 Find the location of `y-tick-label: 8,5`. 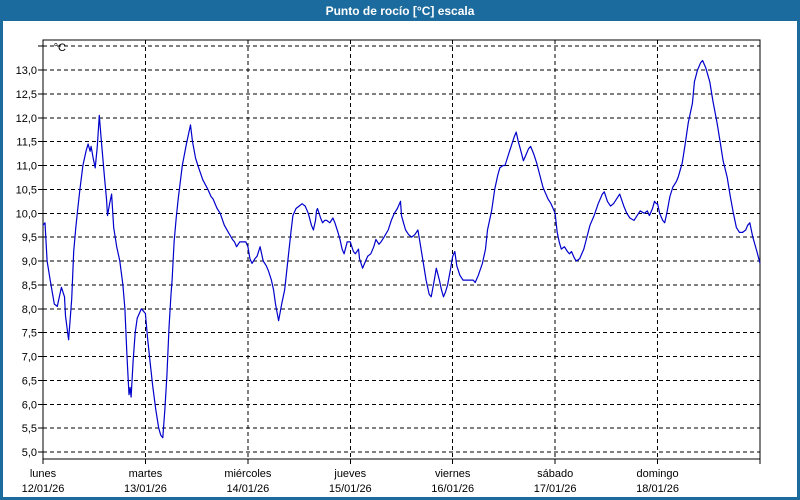

y-tick-label: 8,5 is located at coordinates (29, 286).